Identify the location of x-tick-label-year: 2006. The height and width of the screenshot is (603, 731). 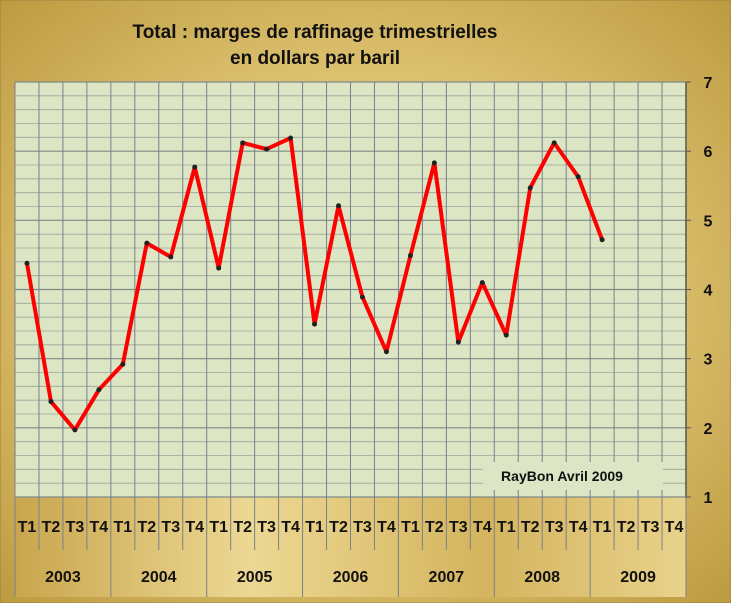
(351, 577).